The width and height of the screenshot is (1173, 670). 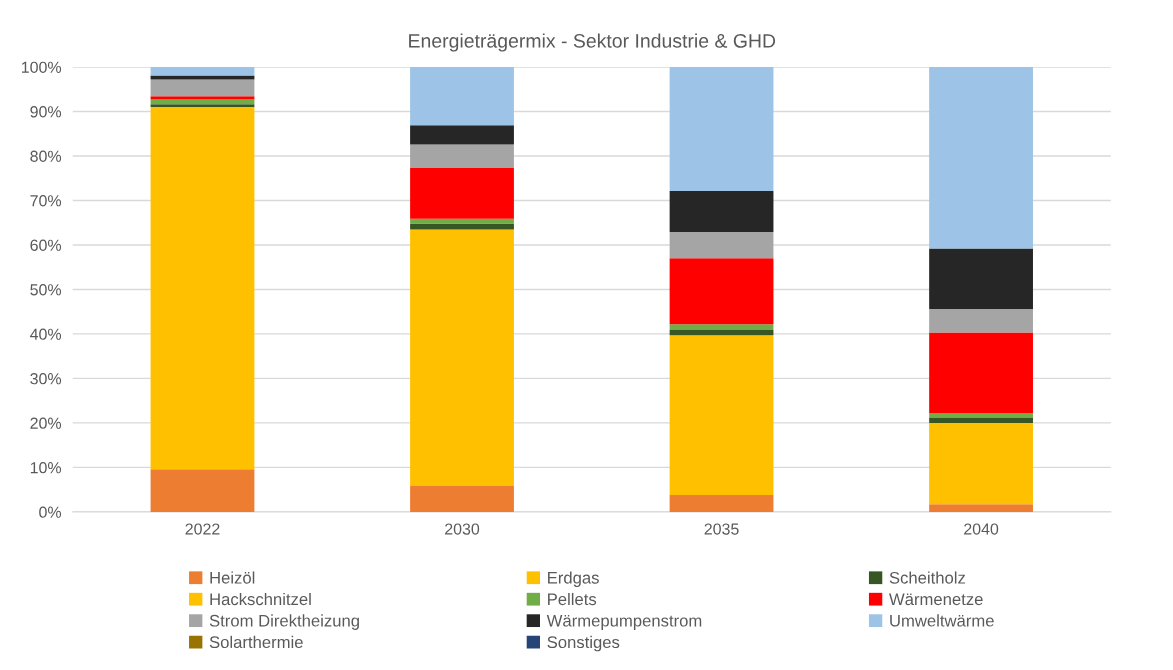 I want to click on legend-label: Umweltwärme, so click(x=942, y=620).